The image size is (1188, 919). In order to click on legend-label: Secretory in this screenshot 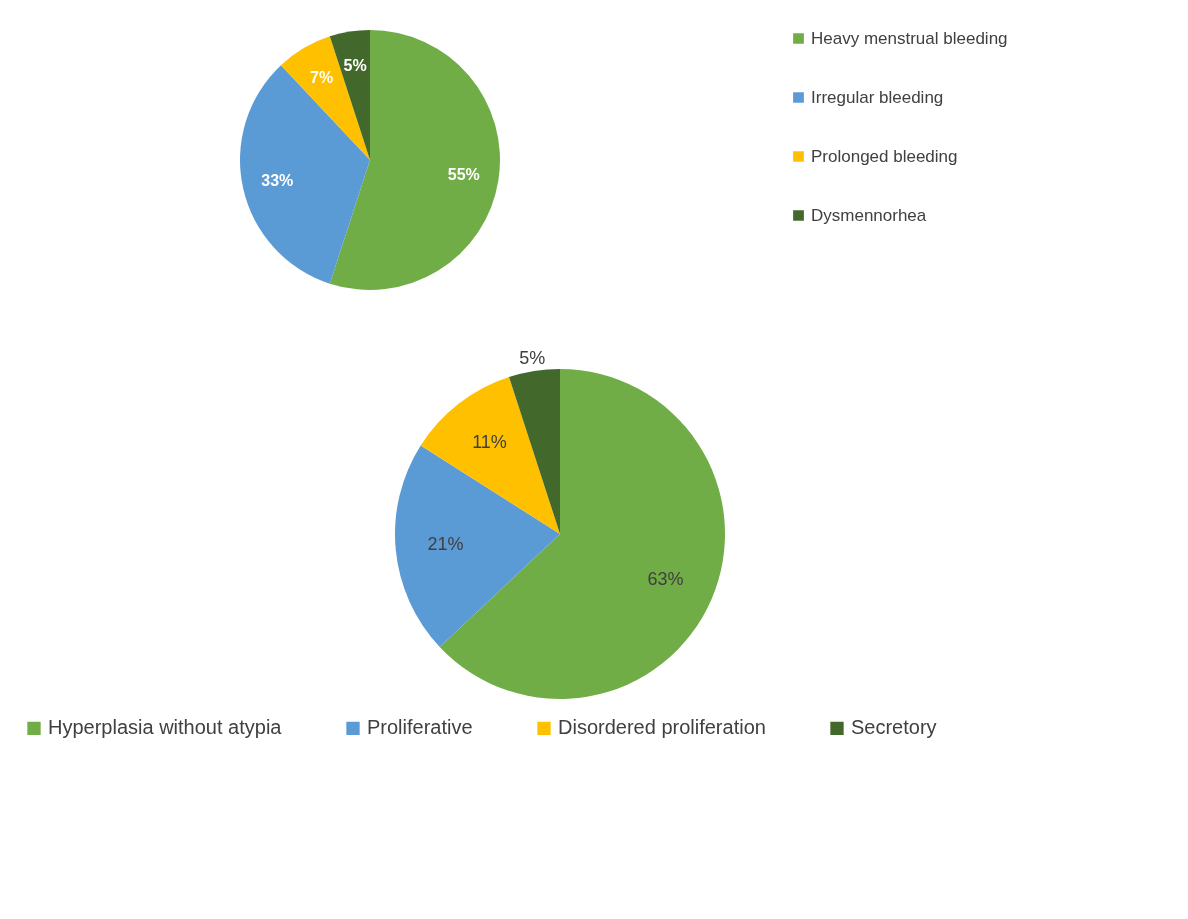, I will do `click(894, 727)`.